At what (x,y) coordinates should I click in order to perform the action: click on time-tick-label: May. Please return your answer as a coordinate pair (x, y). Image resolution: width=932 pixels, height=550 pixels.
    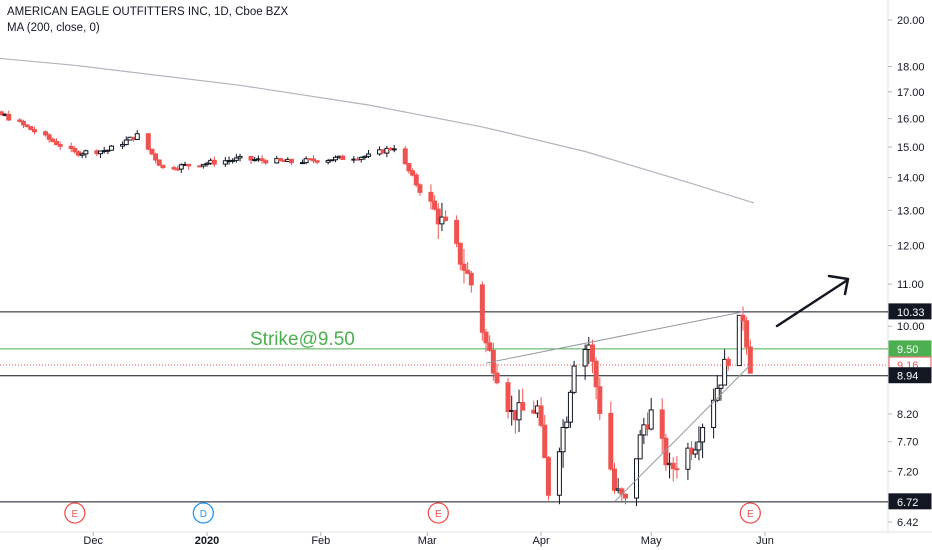
    Looking at the image, I should click on (651, 541).